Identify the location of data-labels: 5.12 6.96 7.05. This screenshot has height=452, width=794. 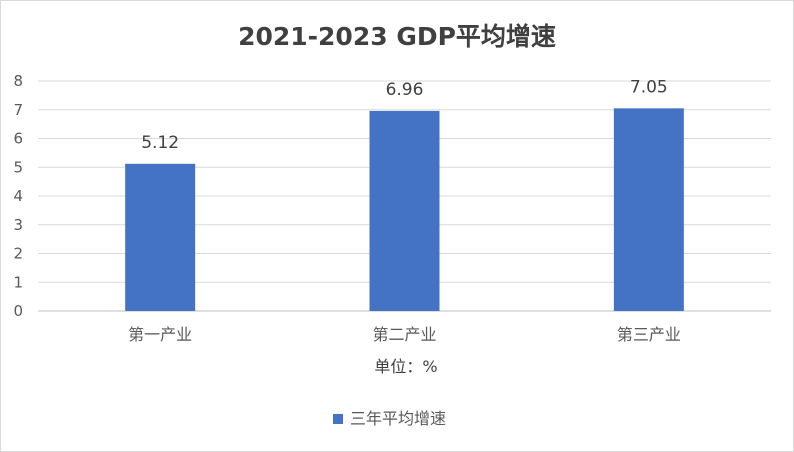
(404, 114).